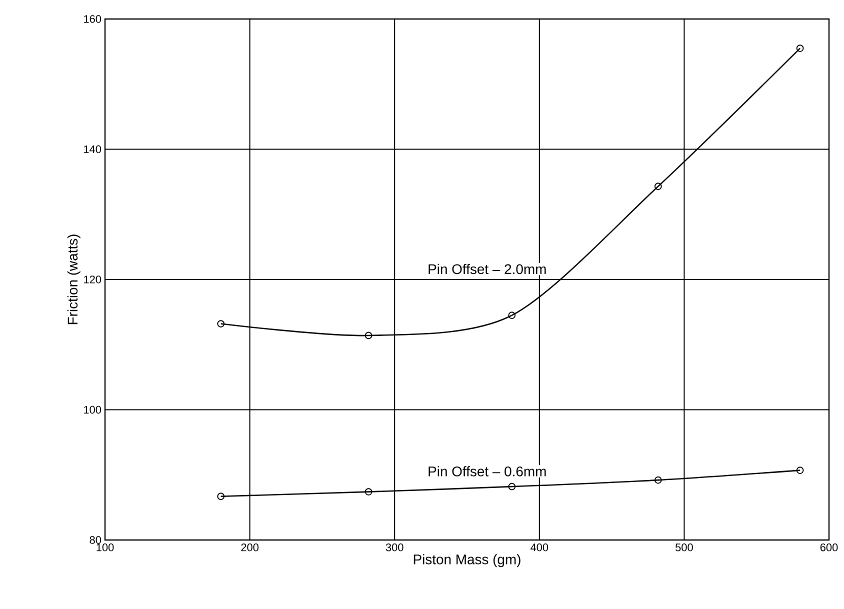  What do you see at coordinates (250, 548) in the screenshot?
I see `x-tick-label: 200` at bounding box center [250, 548].